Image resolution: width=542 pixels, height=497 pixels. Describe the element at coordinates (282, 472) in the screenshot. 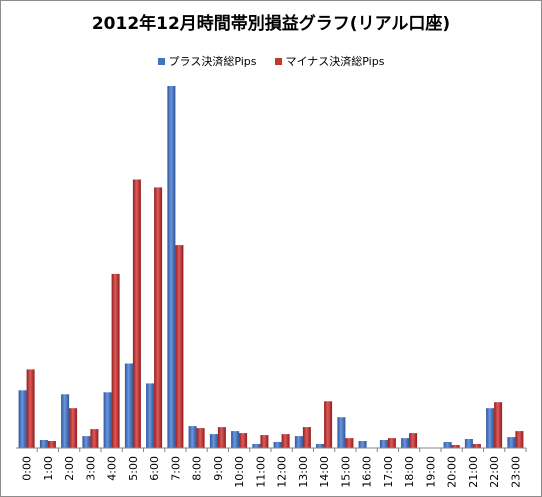

I see `x-tick-label-12: 12:00` at that location.